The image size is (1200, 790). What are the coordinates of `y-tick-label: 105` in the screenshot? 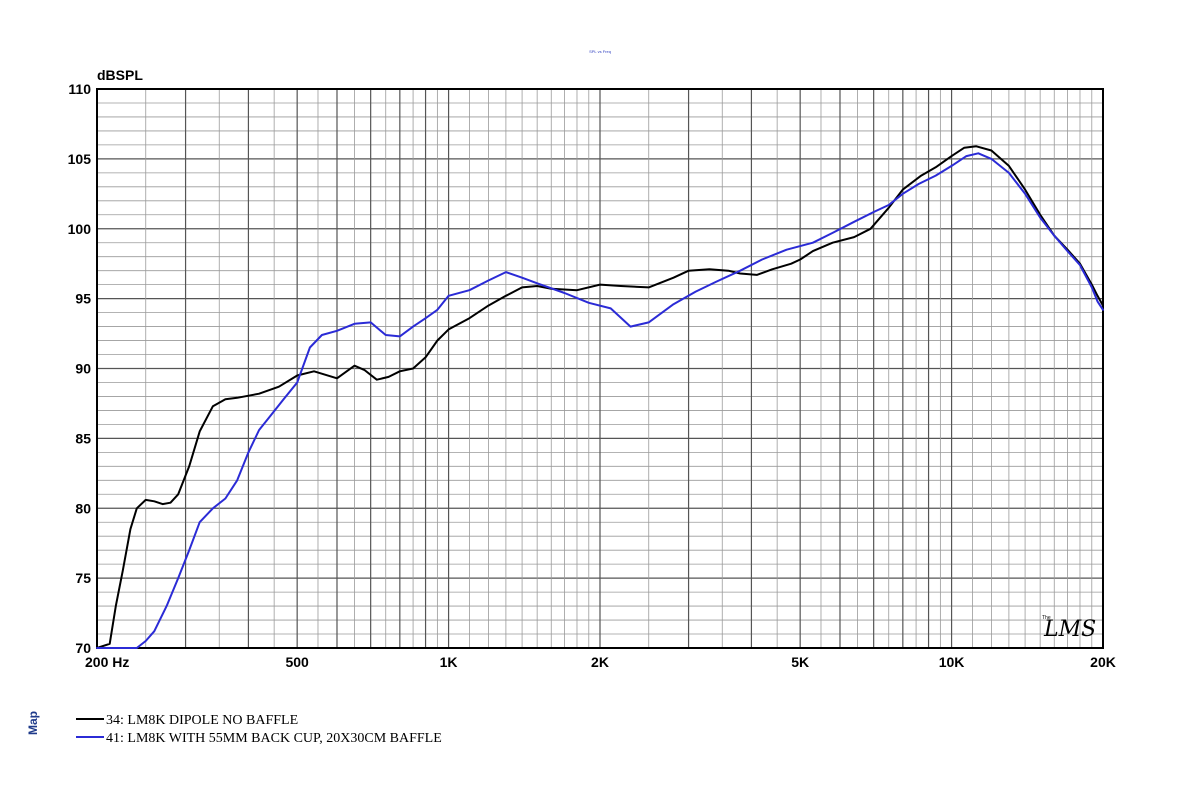 It's located at (80, 159).